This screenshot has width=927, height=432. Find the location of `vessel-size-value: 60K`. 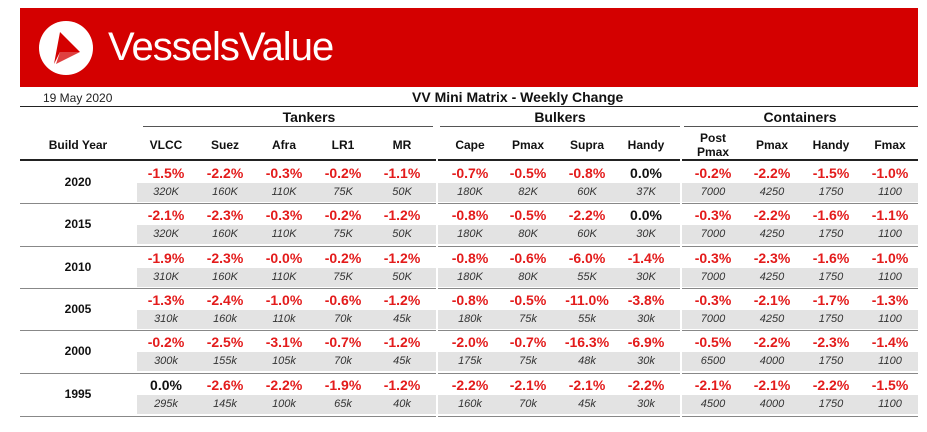

vessel-size-value: 60K is located at coordinates (587, 192).